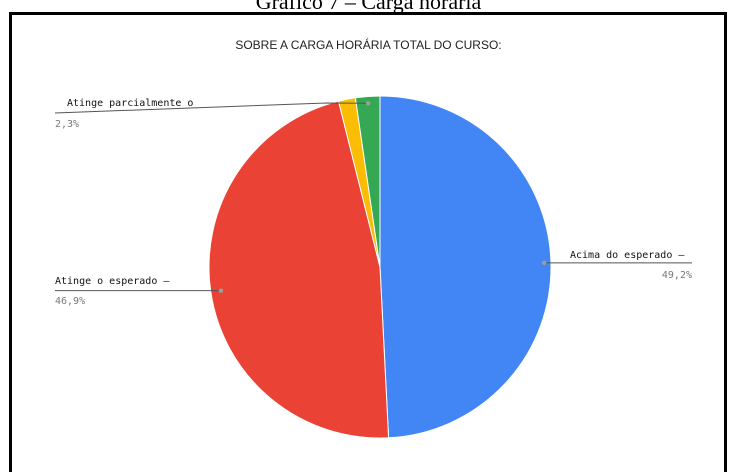  What do you see at coordinates (627, 255) in the screenshot?
I see `slice-label-acima: Acima do esperado –` at bounding box center [627, 255].